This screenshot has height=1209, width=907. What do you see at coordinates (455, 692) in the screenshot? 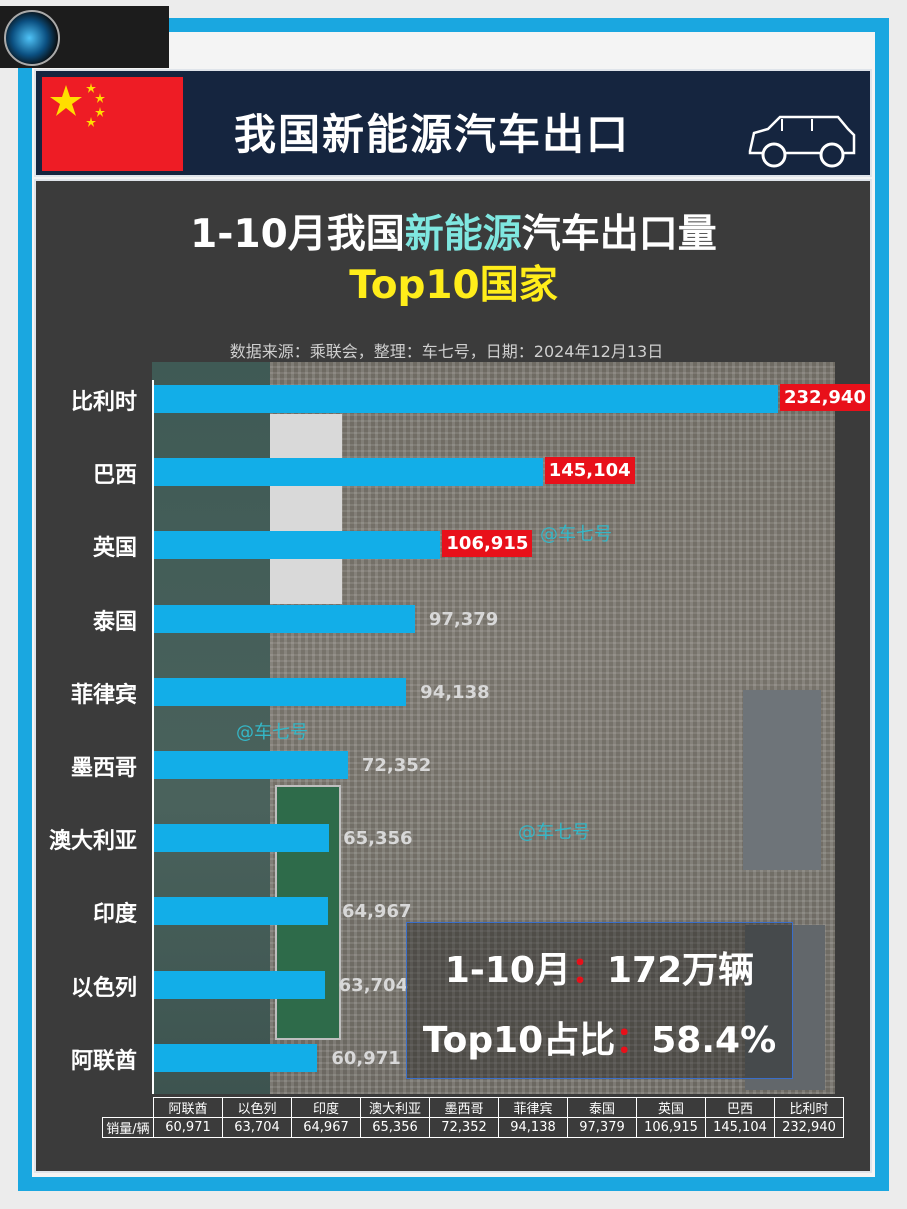
I see `data-label: 94,138` at bounding box center [455, 692].